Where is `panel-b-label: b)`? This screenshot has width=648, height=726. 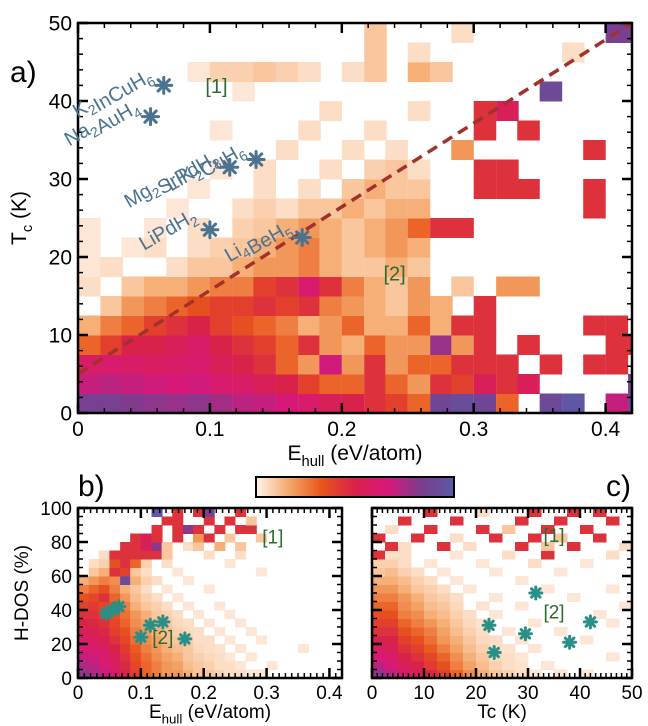
panel-b-label: b) is located at coordinates (91, 486).